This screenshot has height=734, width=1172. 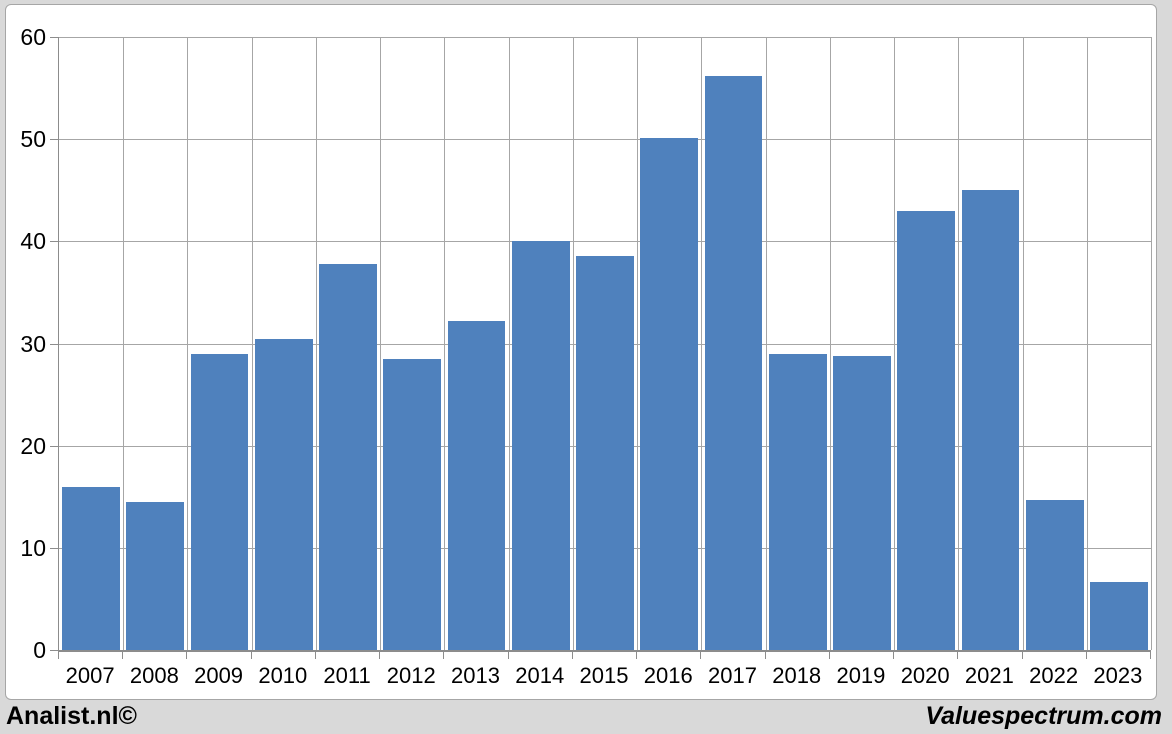 I want to click on x-tick-label: 2015, so click(x=604, y=675).